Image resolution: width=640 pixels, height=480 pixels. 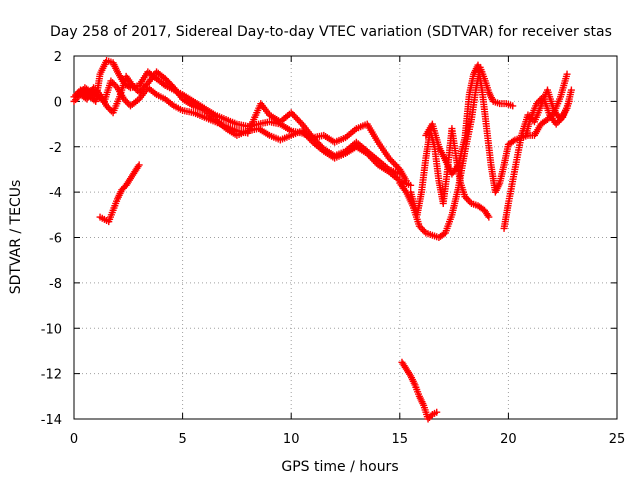 I want to click on x-tick-label: 5, so click(x=182, y=439).